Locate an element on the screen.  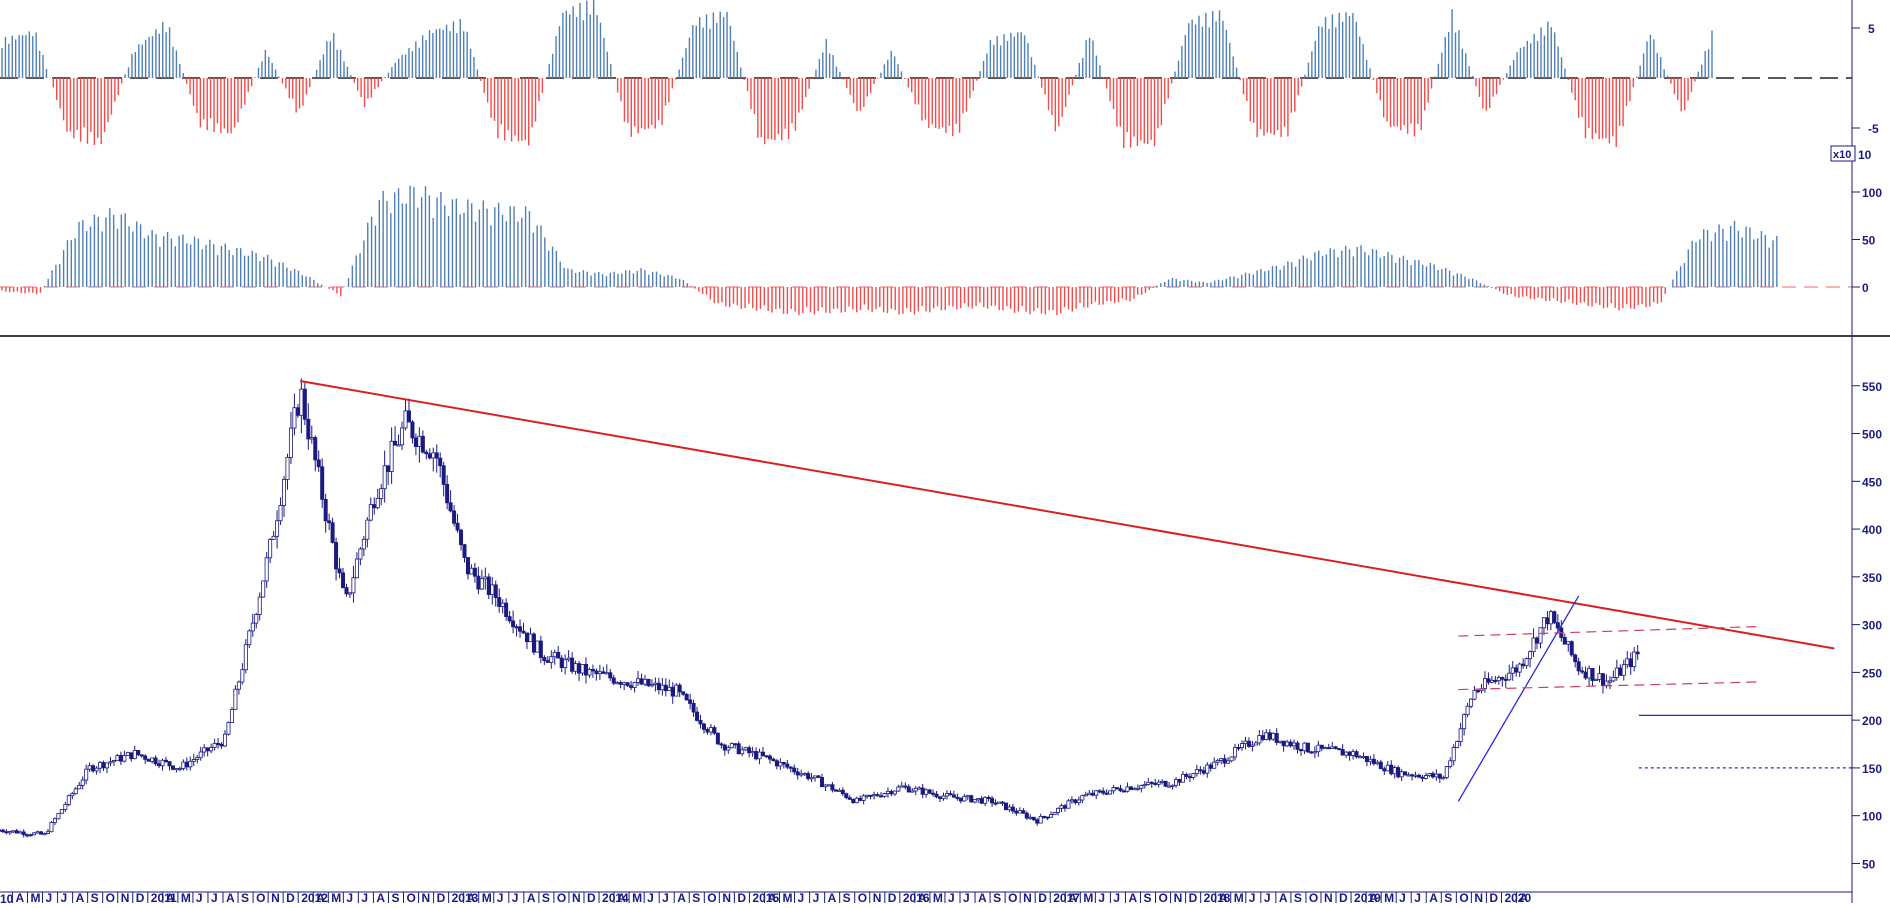
time-axis-label: N is located at coordinates (275, 897).